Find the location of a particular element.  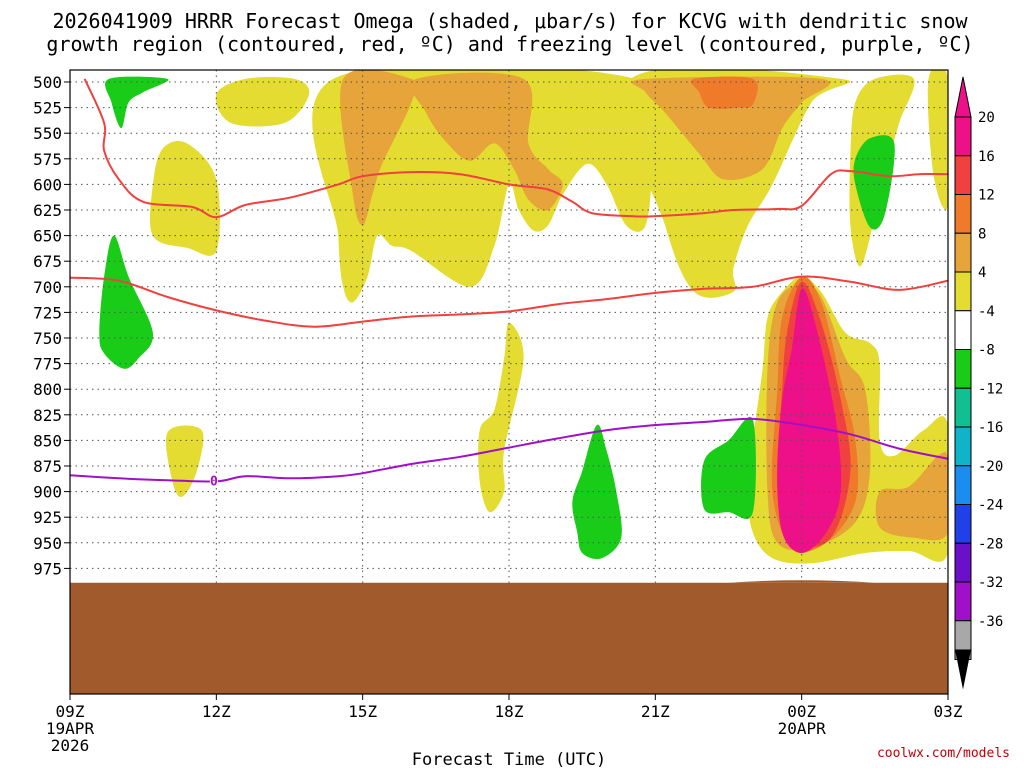

colorbar-label-8: 8 is located at coordinates (982, 234).